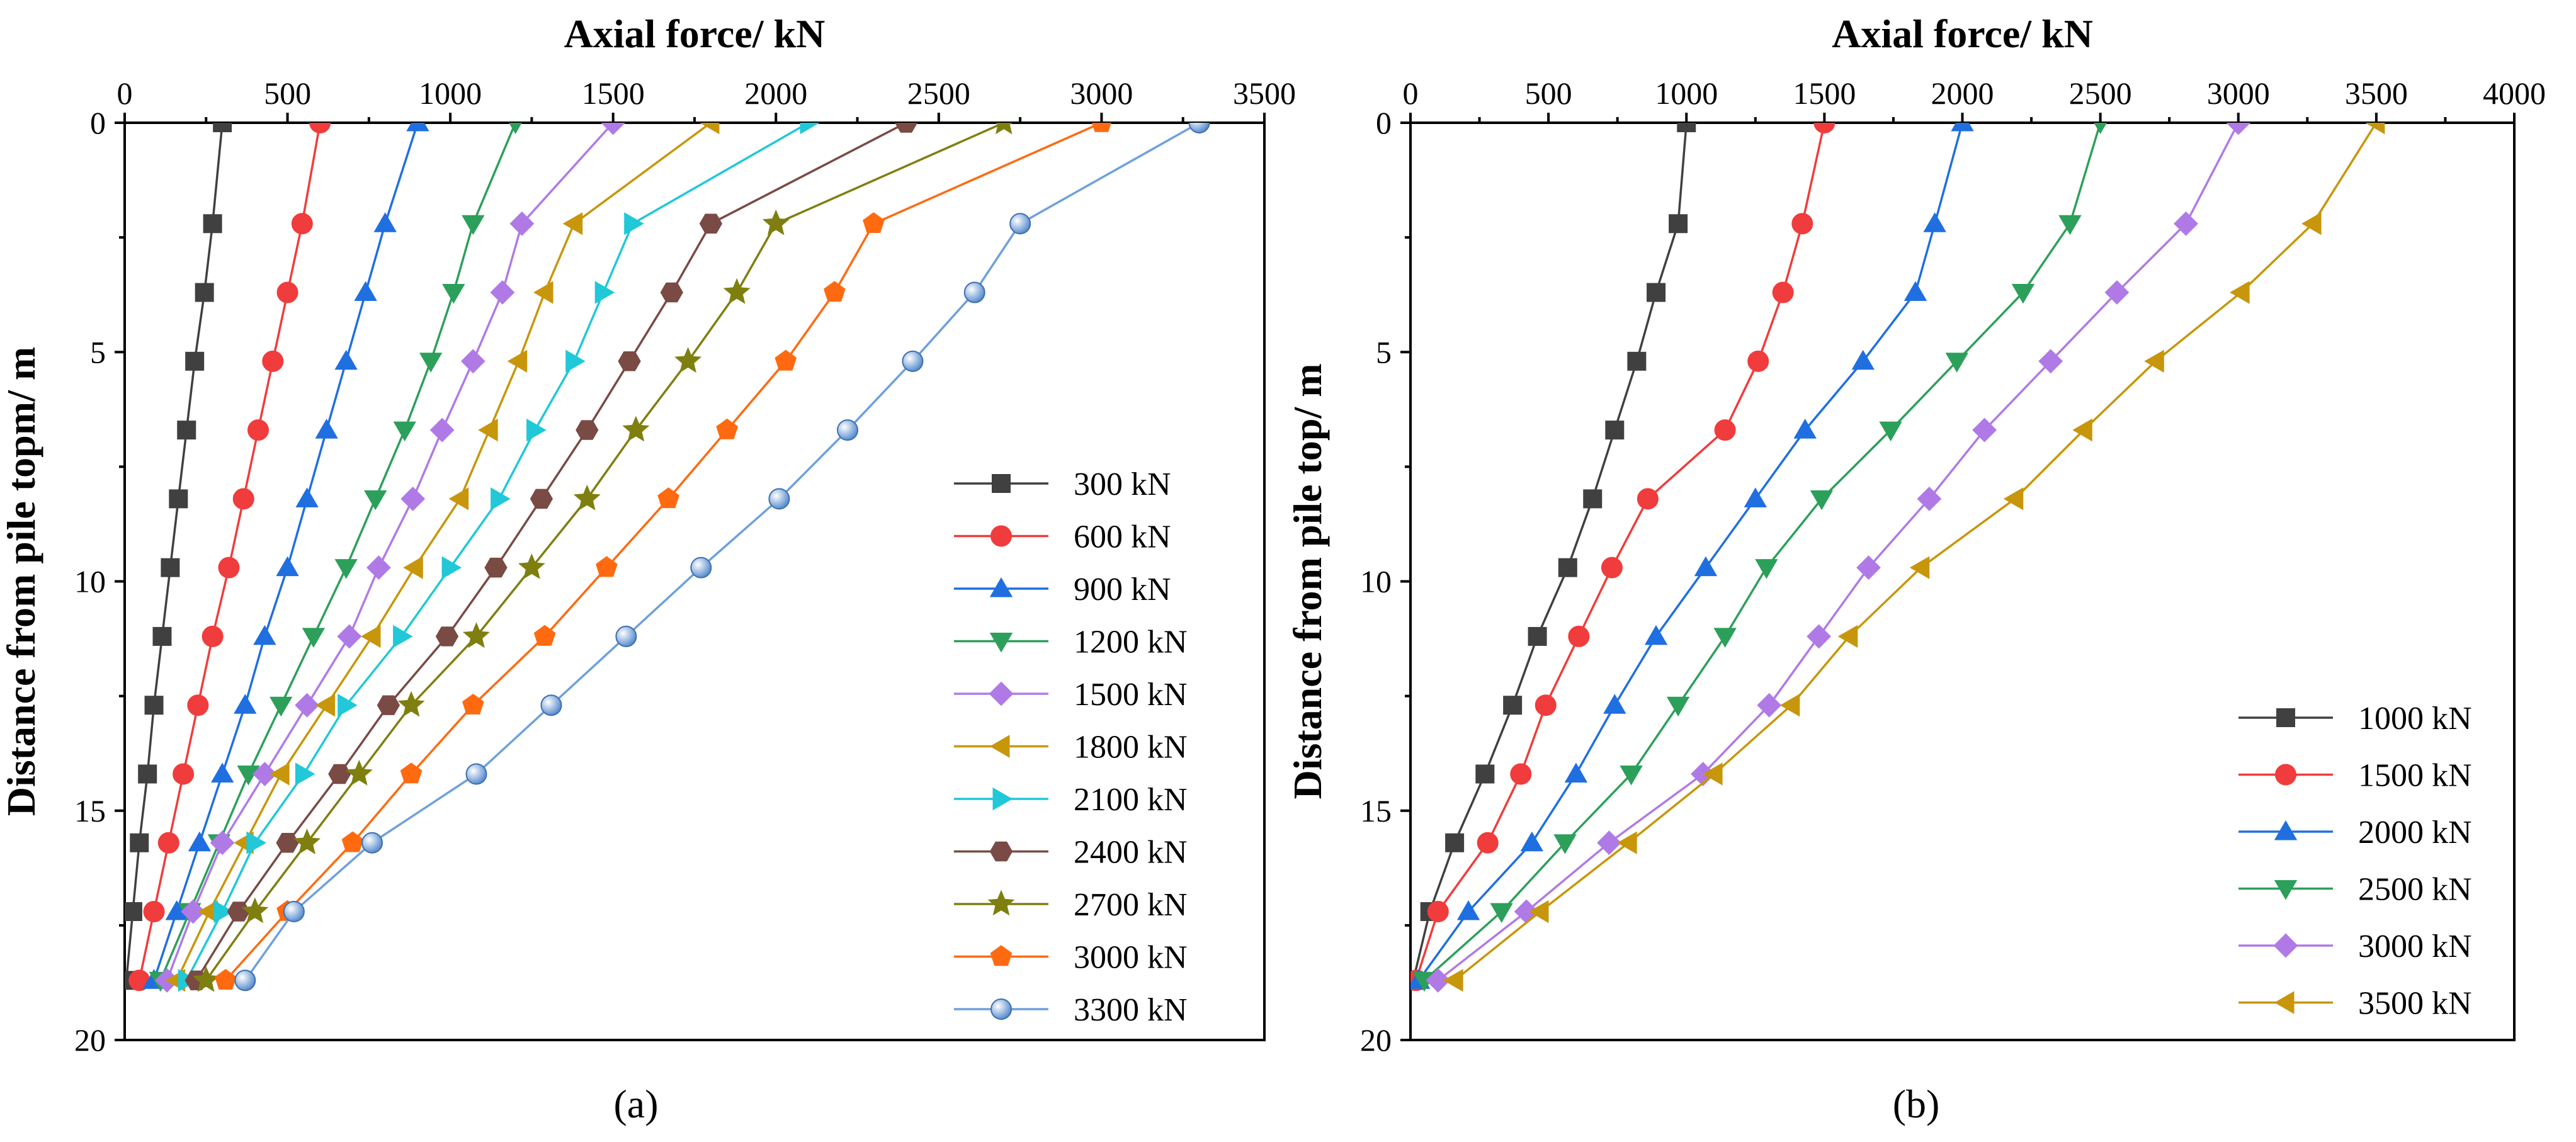  Describe the element at coordinates (1307, 581) in the screenshot. I see `y-axis-title: Distance from pile top/ m` at that location.